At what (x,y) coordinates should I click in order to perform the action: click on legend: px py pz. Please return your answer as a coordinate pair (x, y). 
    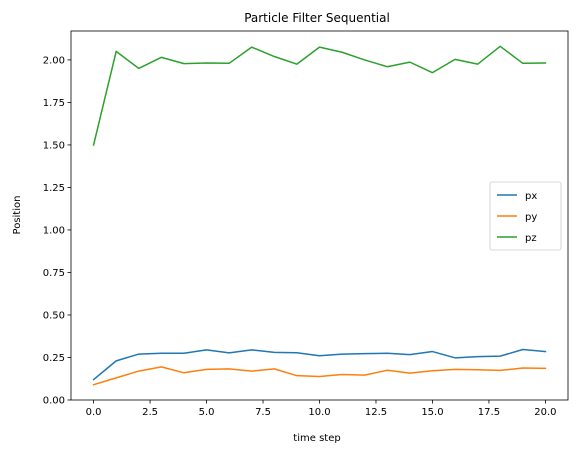
    Looking at the image, I should click on (525, 216).